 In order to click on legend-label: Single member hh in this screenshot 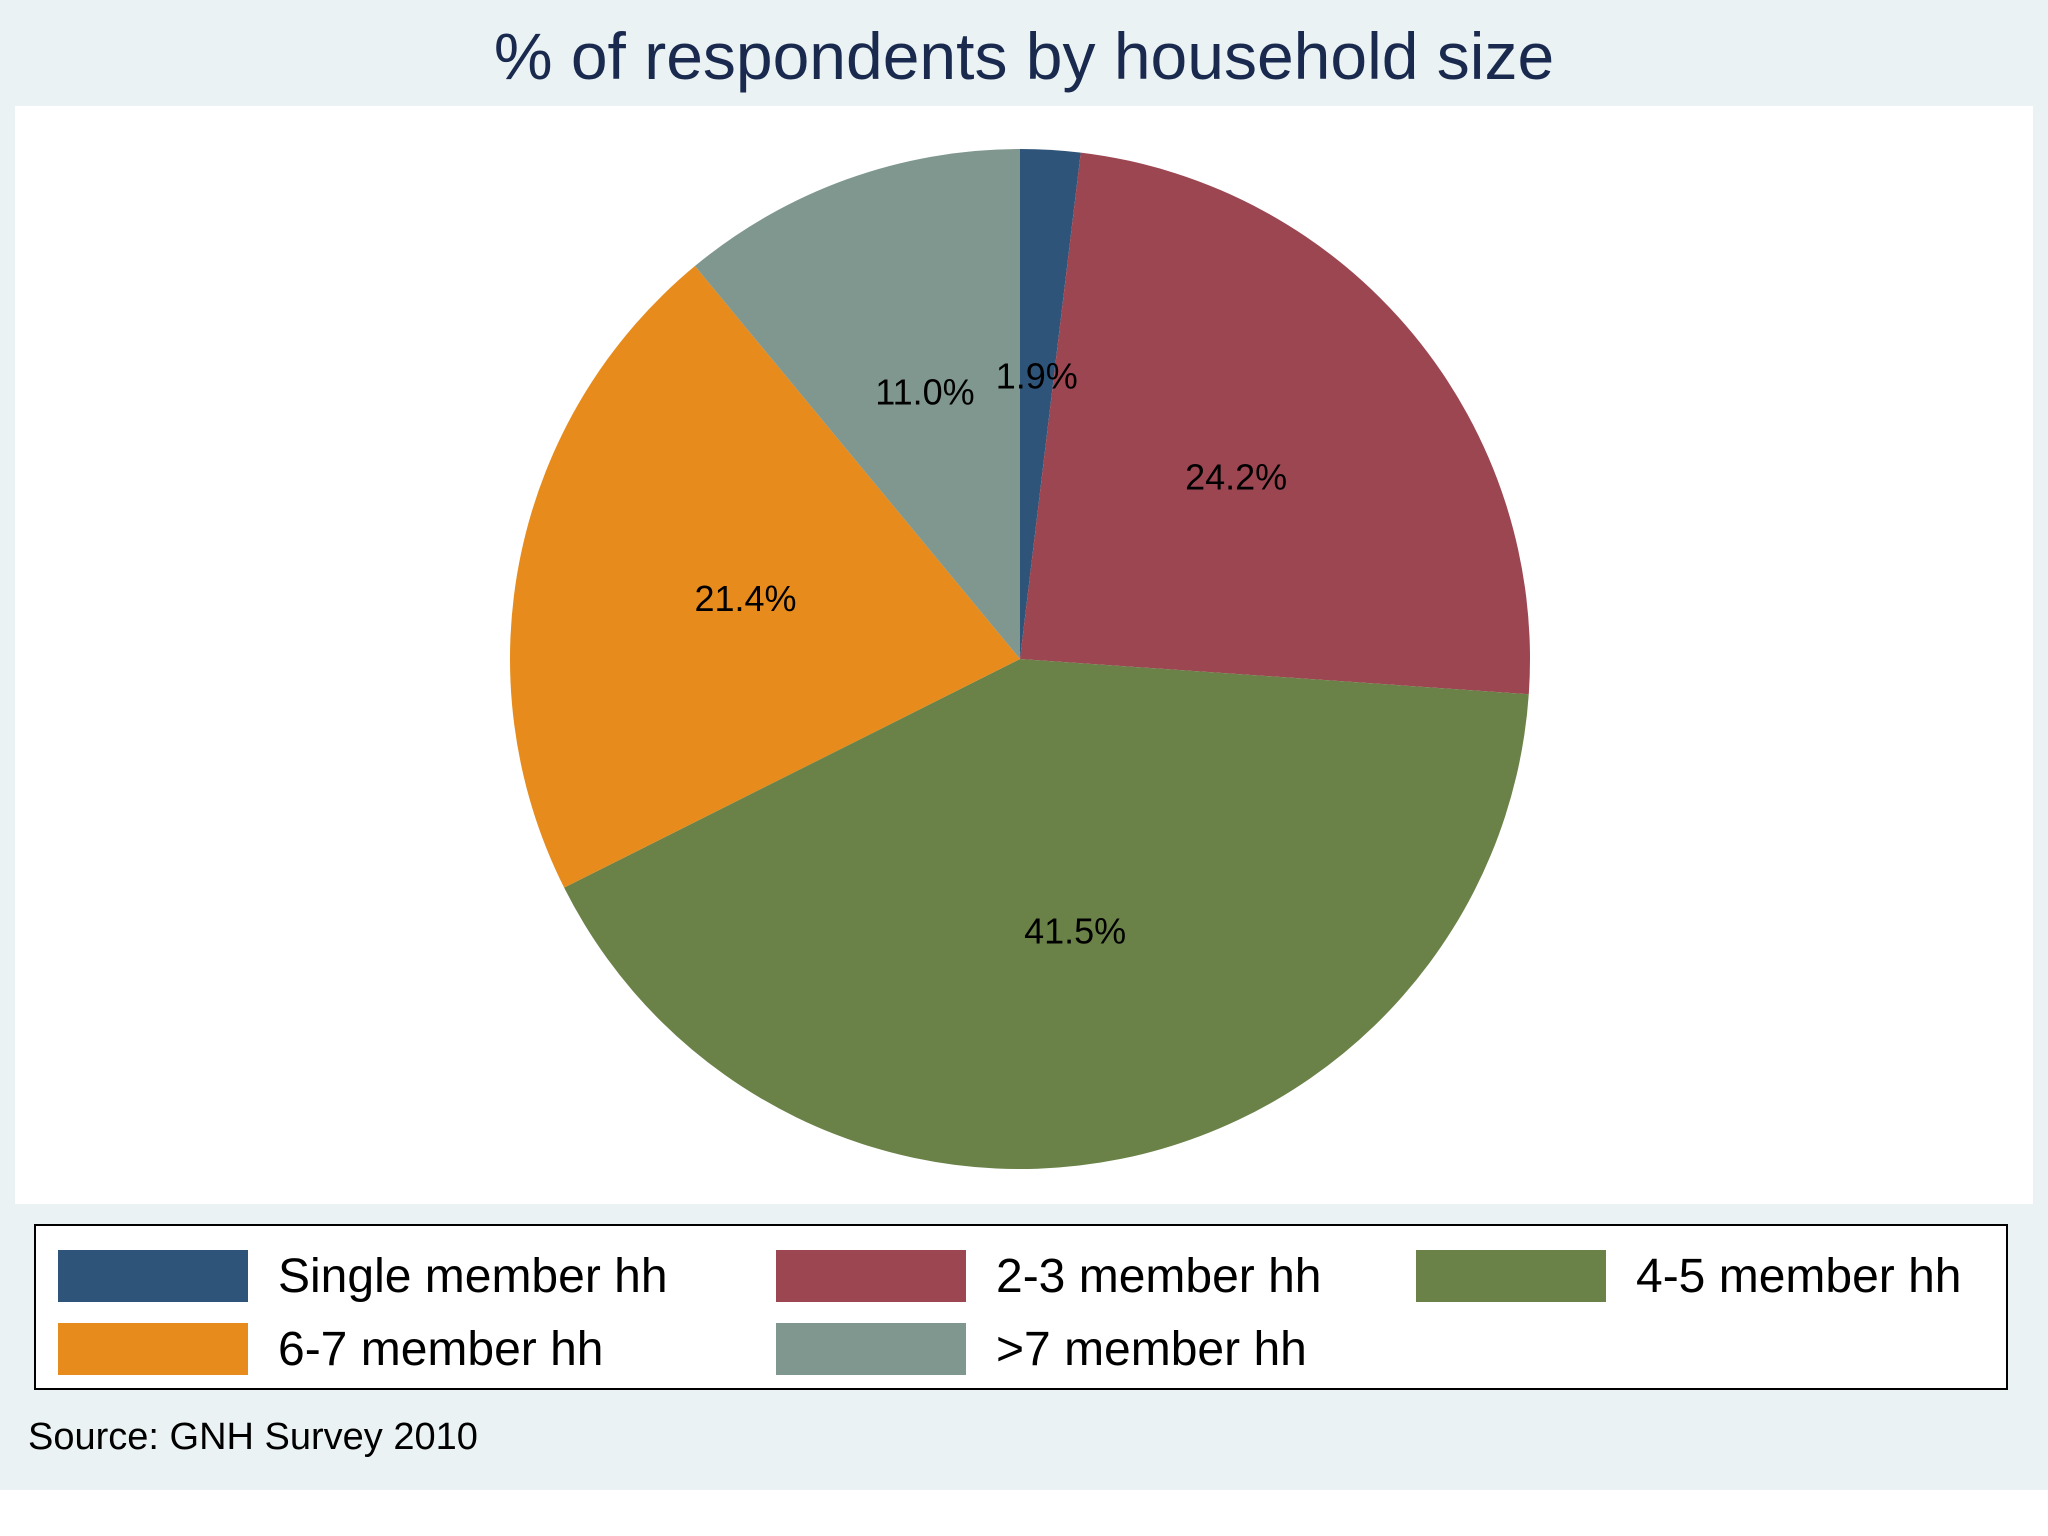, I will do `click(473, 1276)`.